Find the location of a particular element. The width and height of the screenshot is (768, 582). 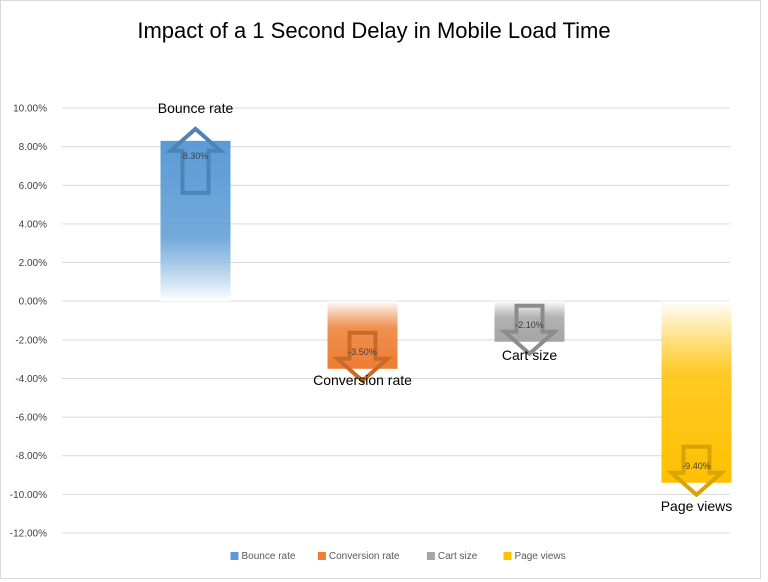

y-tick-label: 8.00% is located at coordinates (33, 147).